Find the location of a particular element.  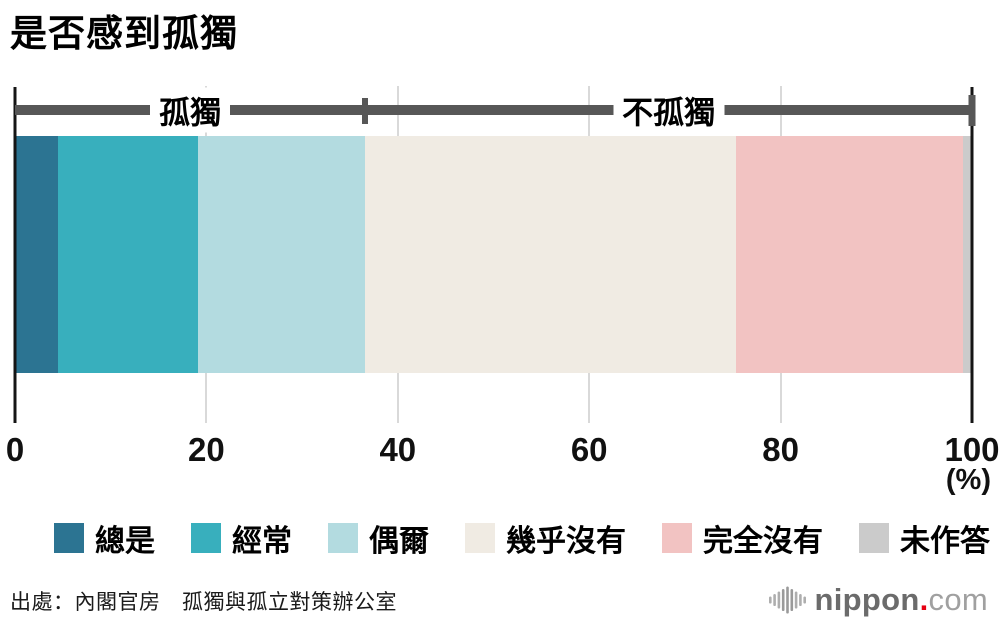

legend-item: 總是 is located at coordinates (104, 538).